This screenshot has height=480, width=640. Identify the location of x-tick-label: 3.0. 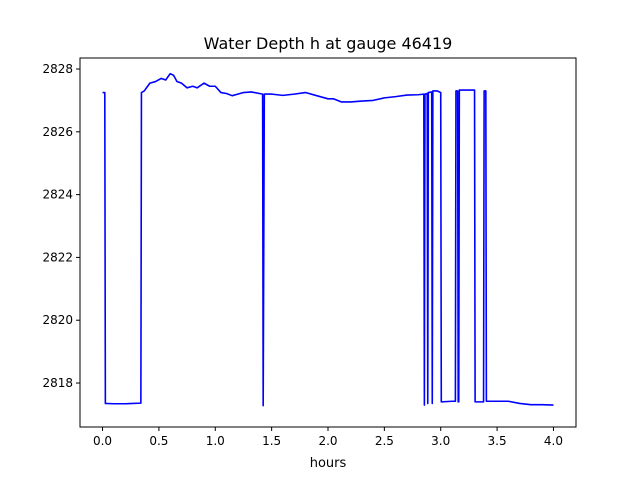
(440, 441).